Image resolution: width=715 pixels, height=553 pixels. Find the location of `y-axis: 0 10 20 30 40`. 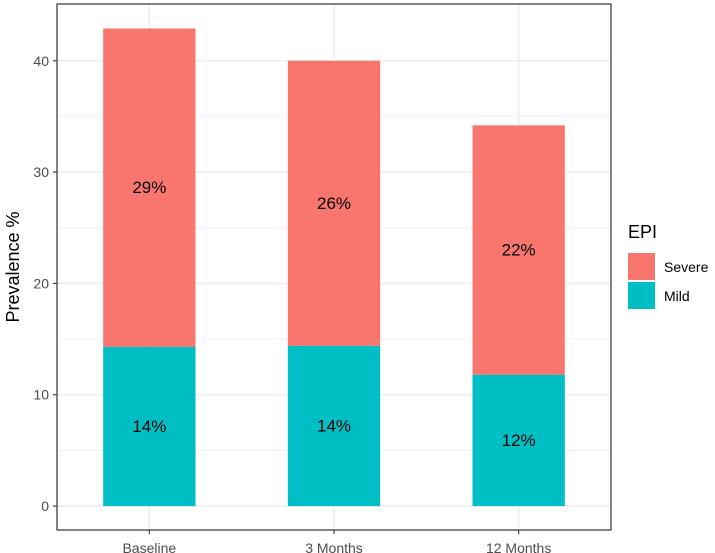

y-axis: 0 10 20 30 40 is located at coordinates (45, 283).